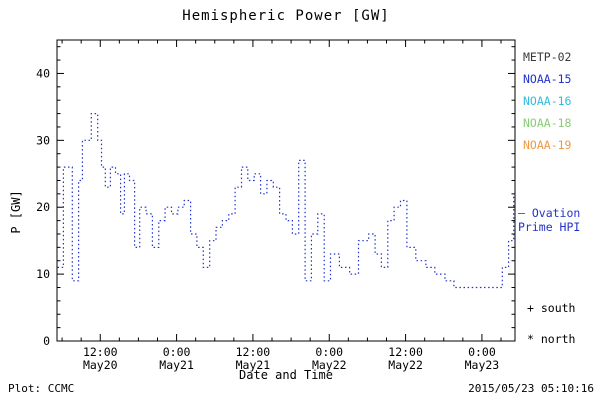 The height and width of the screenshot is (400, 600). Describe the element at coordinates (41, 388) in the screenshot. I see `footer-plot-source: Plot: CCMC` at that location.